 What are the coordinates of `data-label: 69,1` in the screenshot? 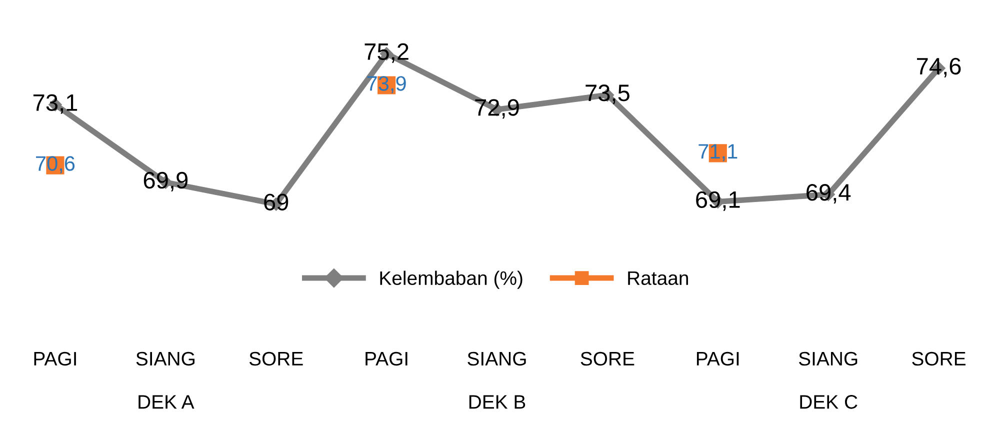 It's located at (718, 201).